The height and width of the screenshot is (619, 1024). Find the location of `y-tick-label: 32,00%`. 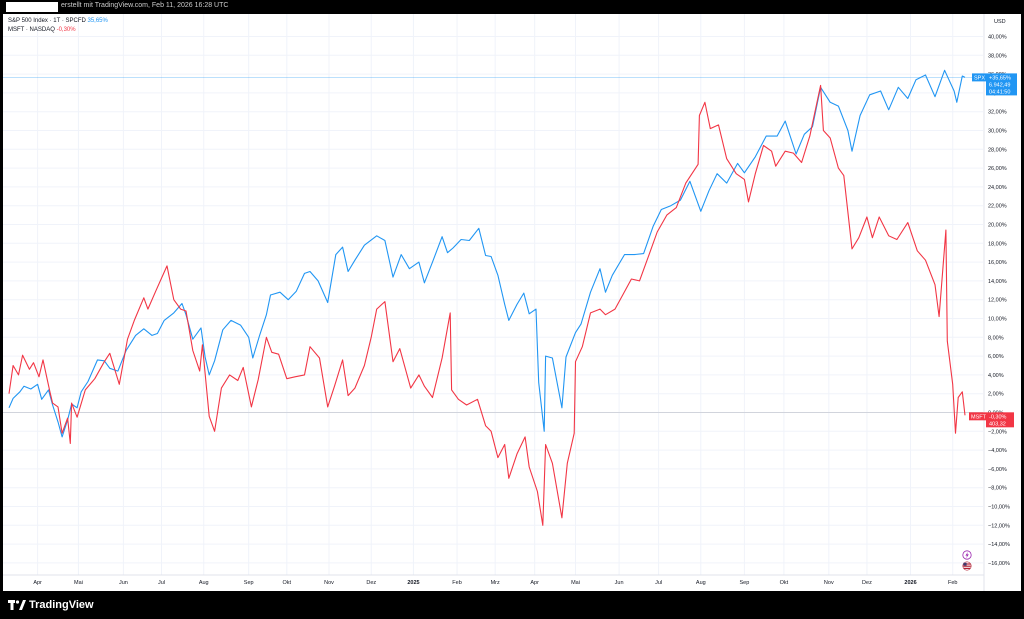

y-tick-label: 32,00% is located at coordinates (997, 113).